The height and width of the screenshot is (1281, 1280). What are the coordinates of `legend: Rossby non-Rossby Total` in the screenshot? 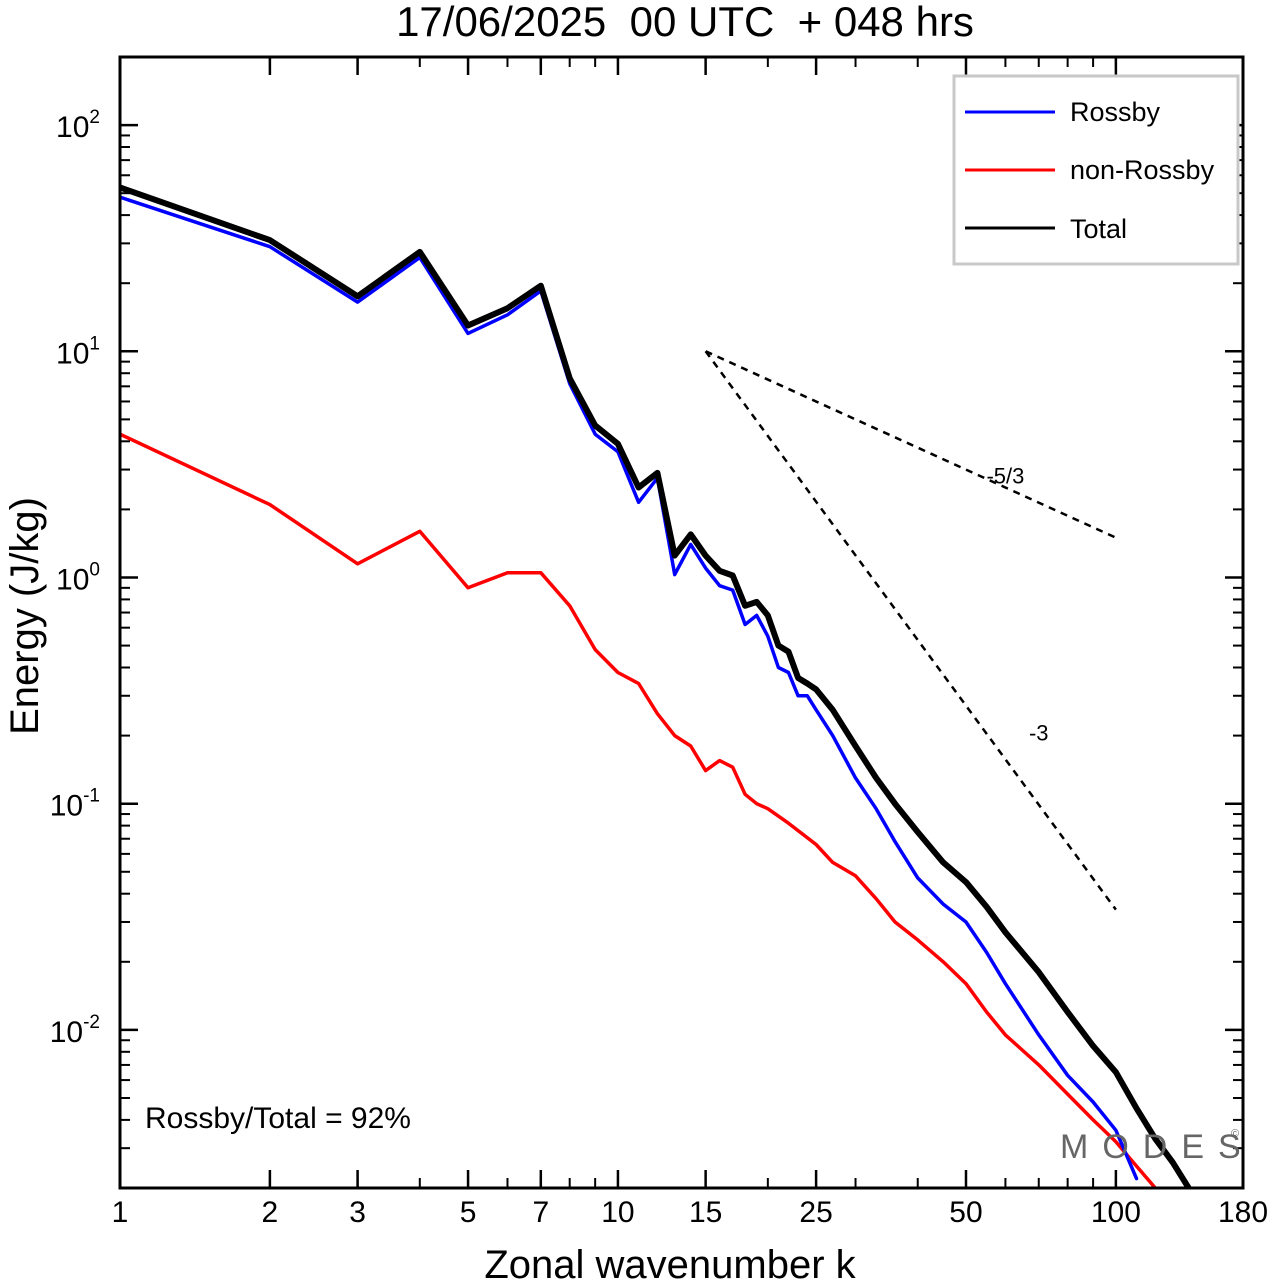 It's located at (1096, 170).